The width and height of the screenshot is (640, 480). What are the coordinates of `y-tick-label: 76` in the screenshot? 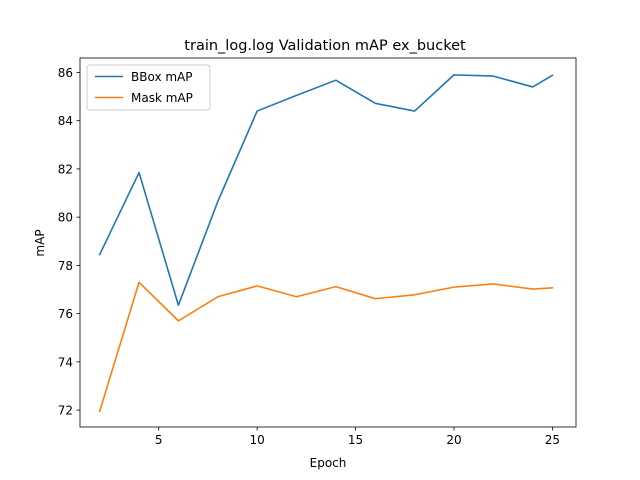 It's located at (65, 314).